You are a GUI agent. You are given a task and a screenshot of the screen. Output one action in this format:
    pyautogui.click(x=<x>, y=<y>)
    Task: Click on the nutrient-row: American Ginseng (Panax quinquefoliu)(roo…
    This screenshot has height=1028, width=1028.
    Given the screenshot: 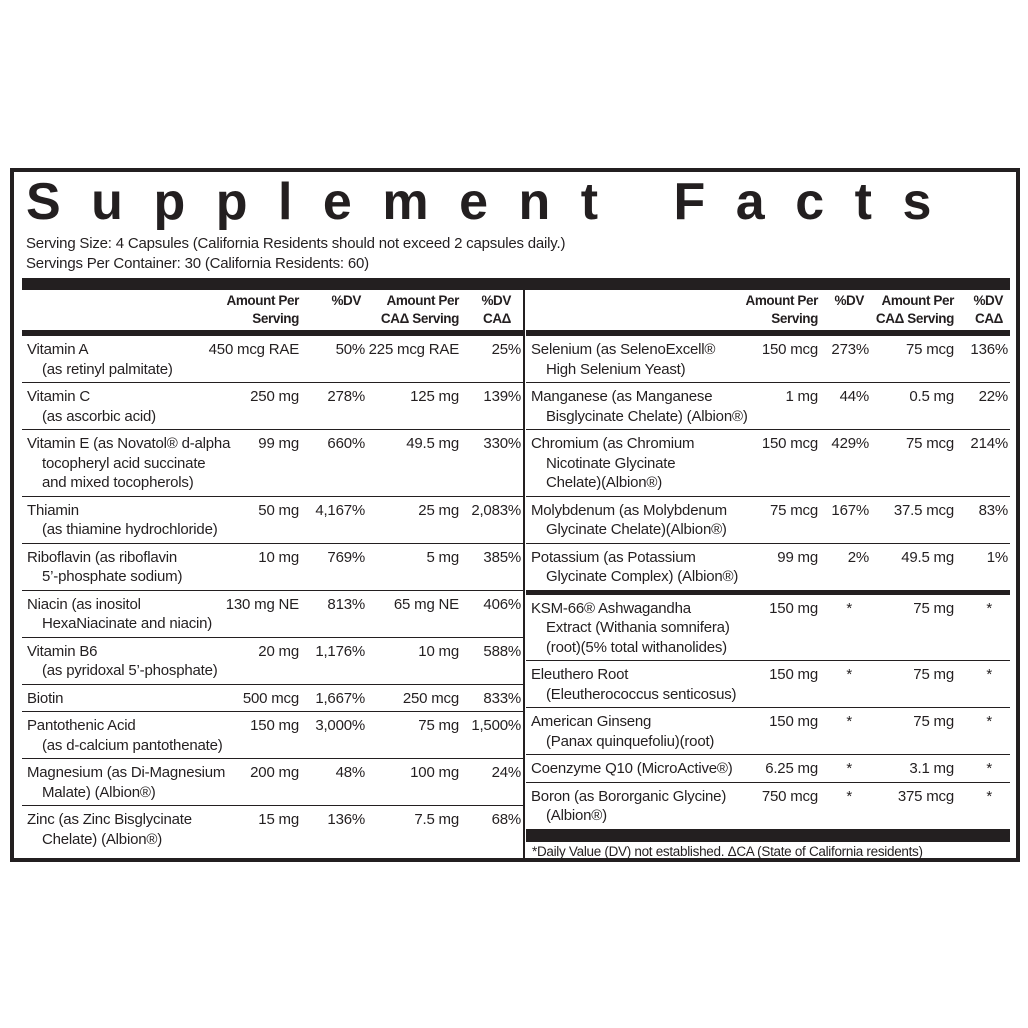 What is the action you would take?
    pyautogui.click(x=768, y=731)
    